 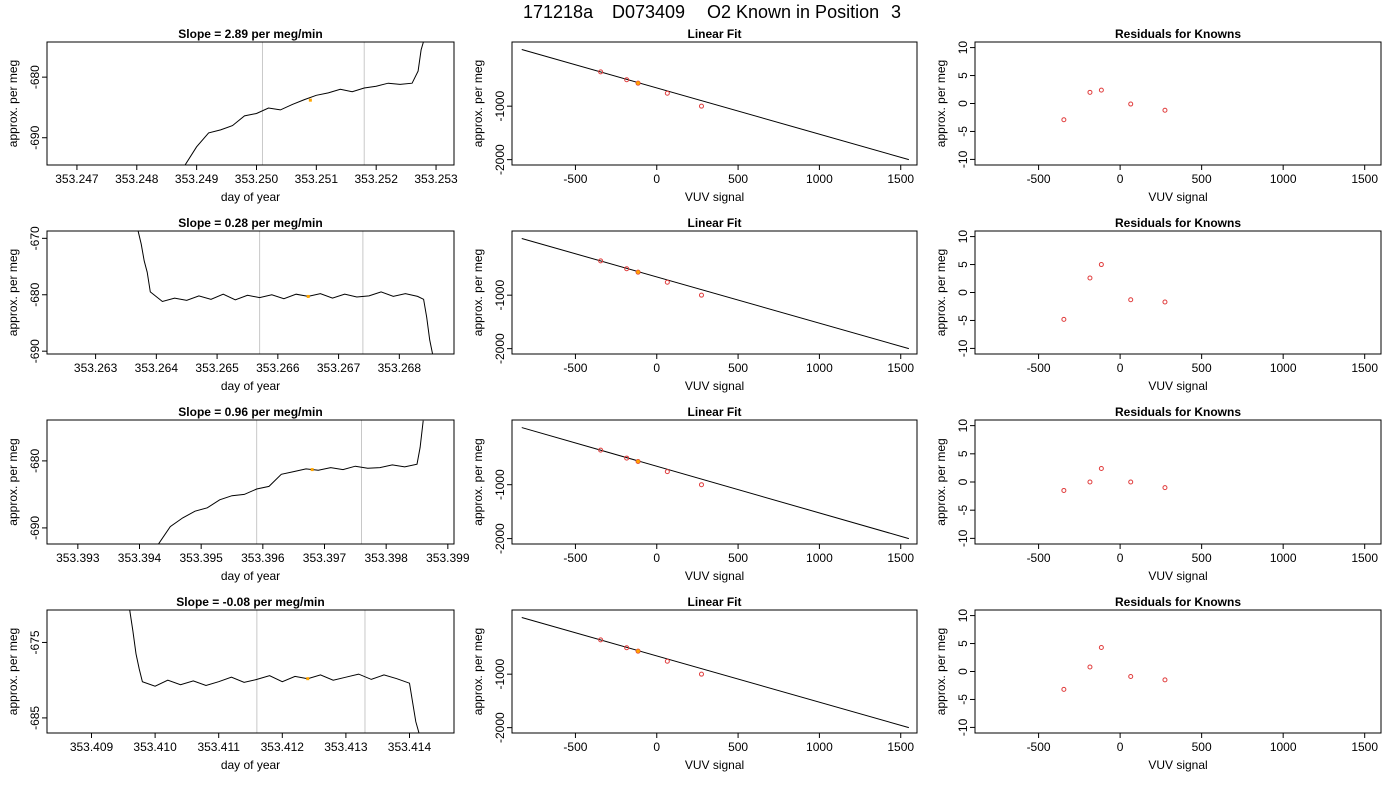 What do you see at coordinates (35, 238) in the screenshot?
I see `y-tick-label: -670` at bounding box center [35, 238].